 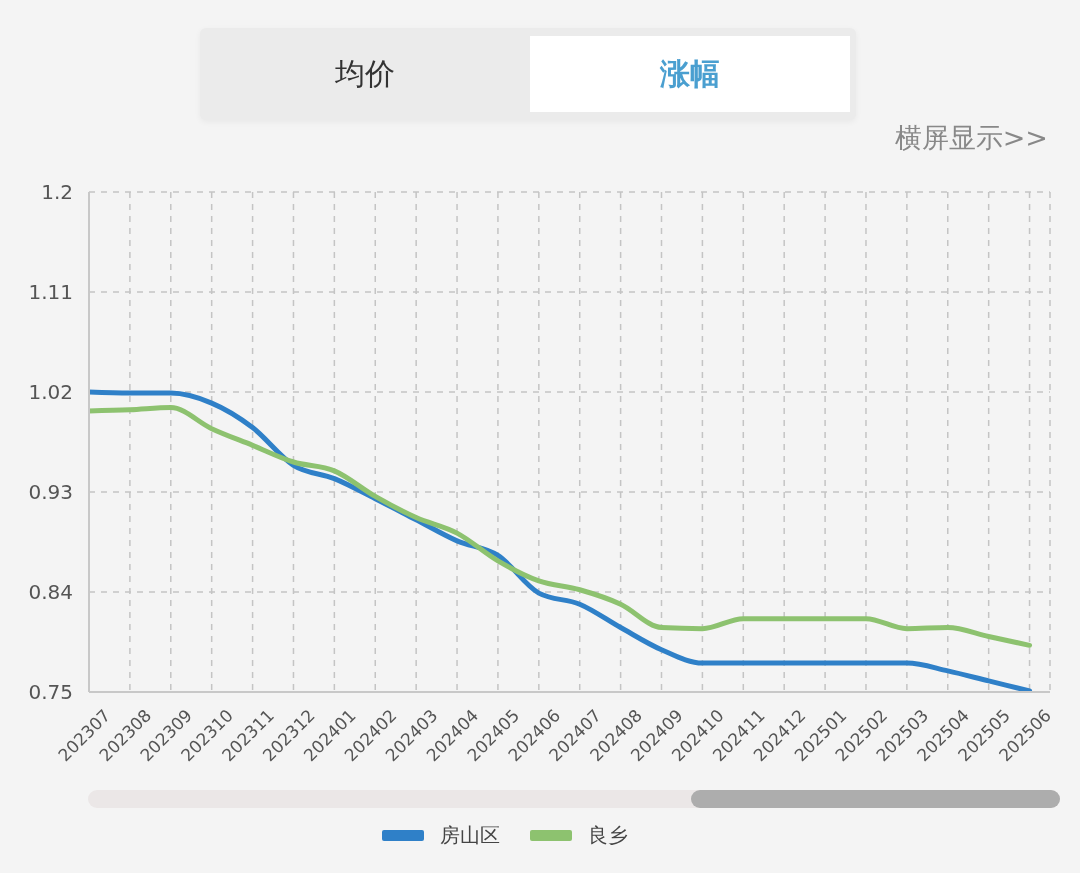 I want to click on y-tick-label: 1.2, so click(x=57, y=192).